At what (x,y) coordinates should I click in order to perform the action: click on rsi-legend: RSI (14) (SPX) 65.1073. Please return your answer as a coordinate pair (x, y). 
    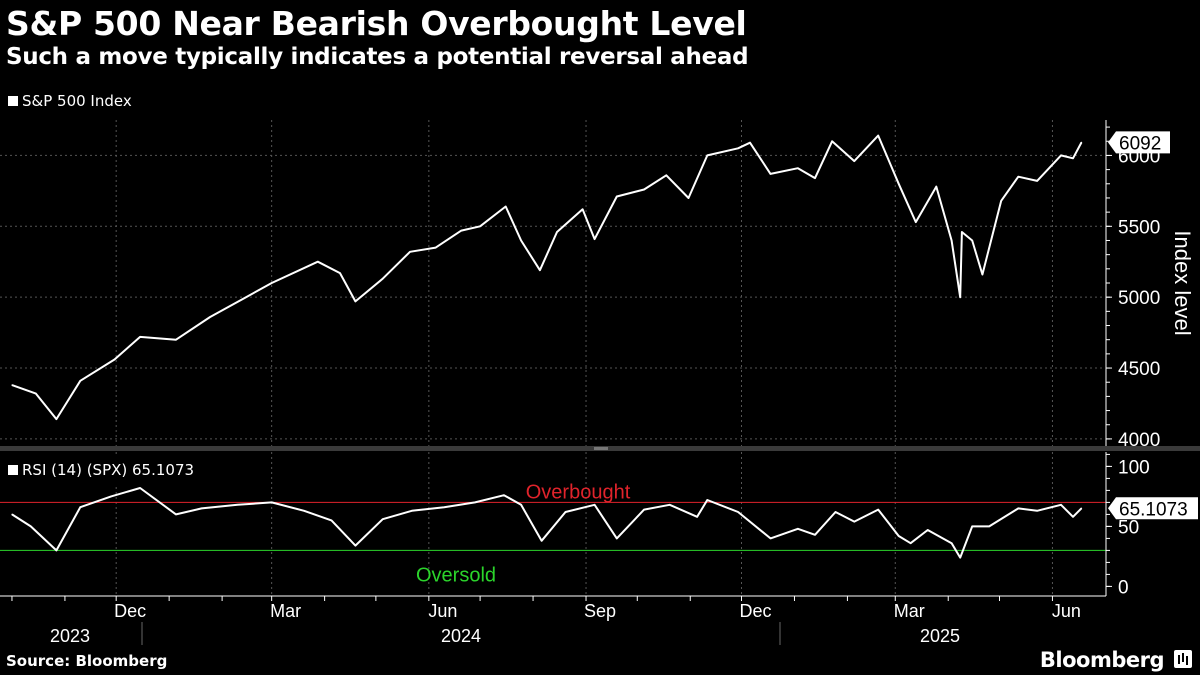
    Looking at the image, I should click on (101, 470).